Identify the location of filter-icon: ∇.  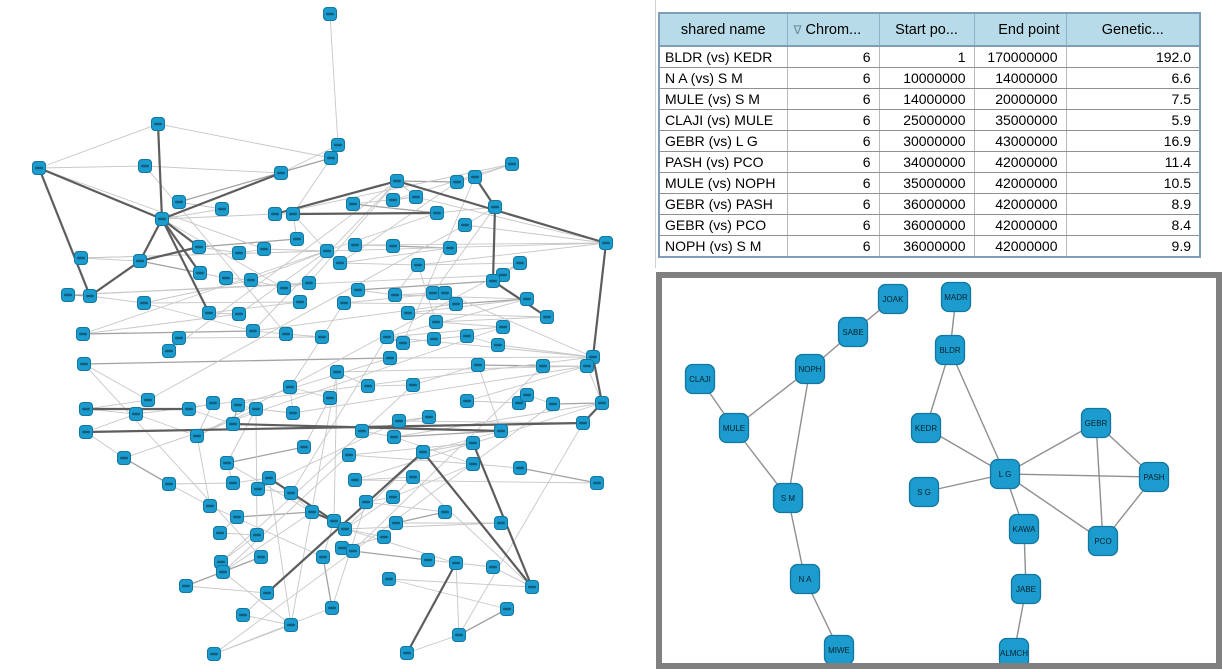
(797, 29).